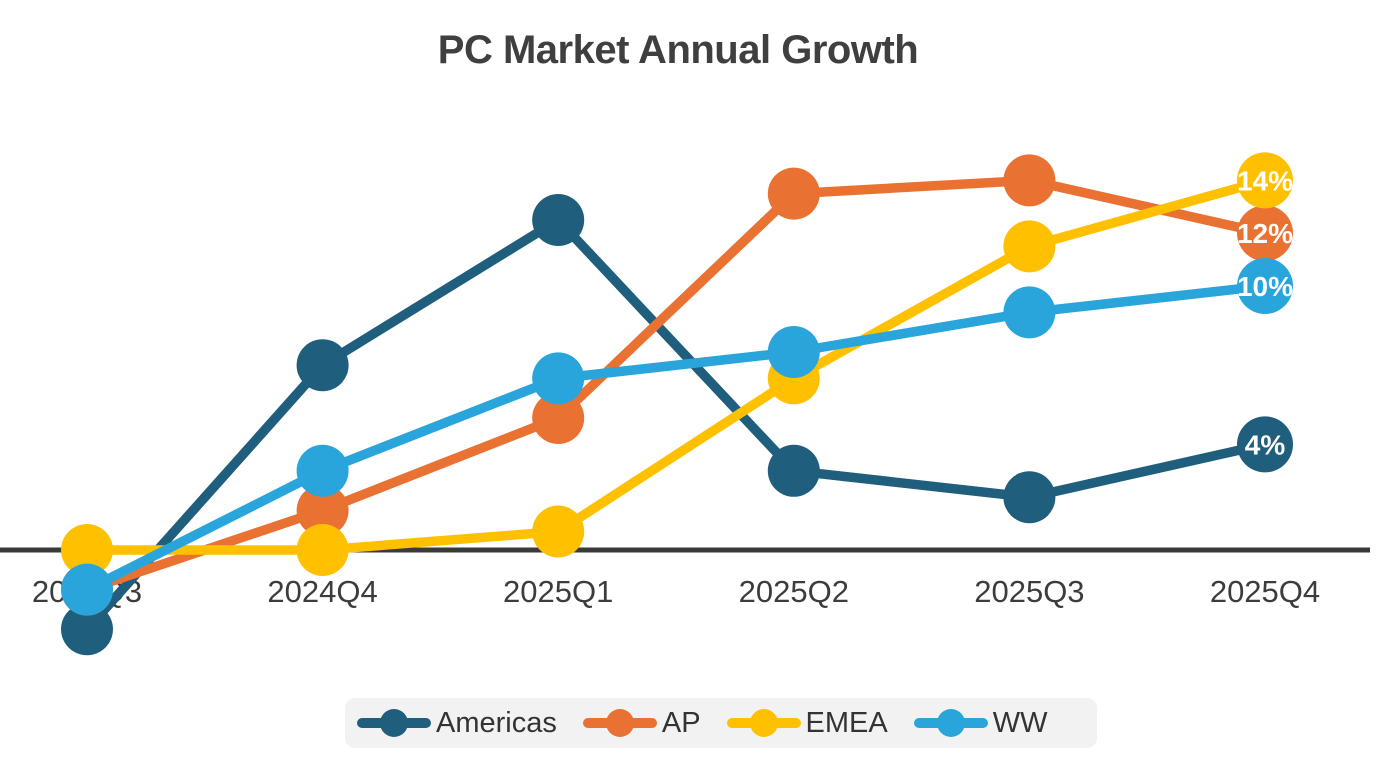 Image resolution: width=1380 pixels, height=776 pixels. I want to click on data-point-ap-2025Q2, so click(793, 193).